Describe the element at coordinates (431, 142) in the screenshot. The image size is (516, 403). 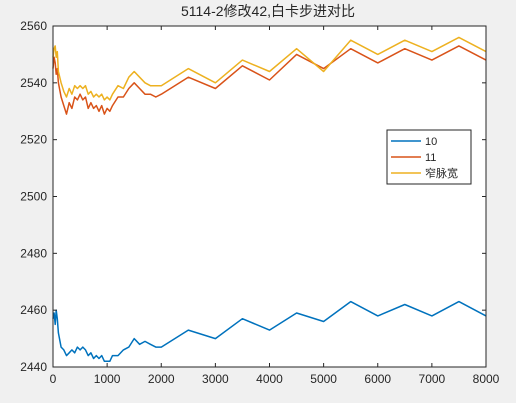
I see `legend-label: 10` at that location.